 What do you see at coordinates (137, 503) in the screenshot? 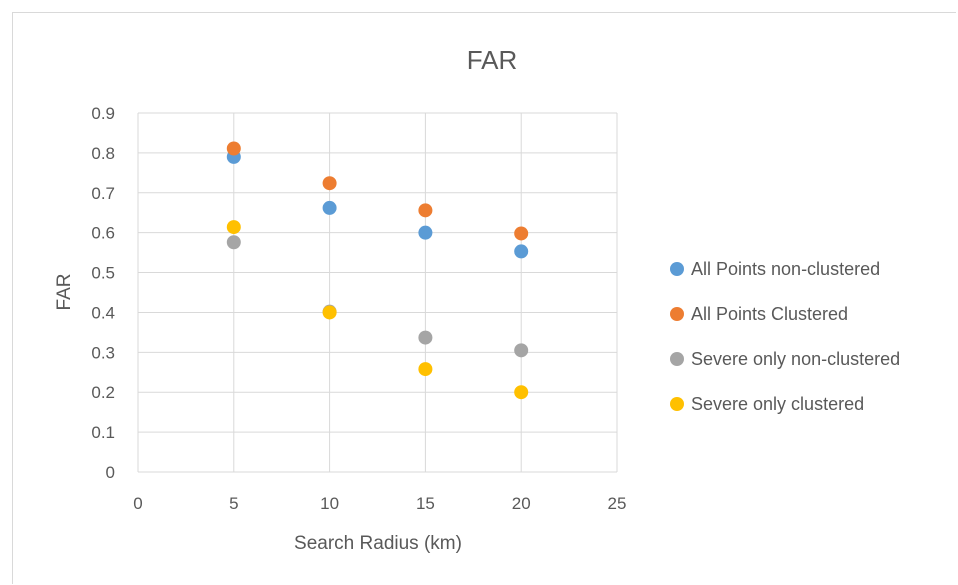
I see `x-tick-label: 0` at bounding box center [137, 503].